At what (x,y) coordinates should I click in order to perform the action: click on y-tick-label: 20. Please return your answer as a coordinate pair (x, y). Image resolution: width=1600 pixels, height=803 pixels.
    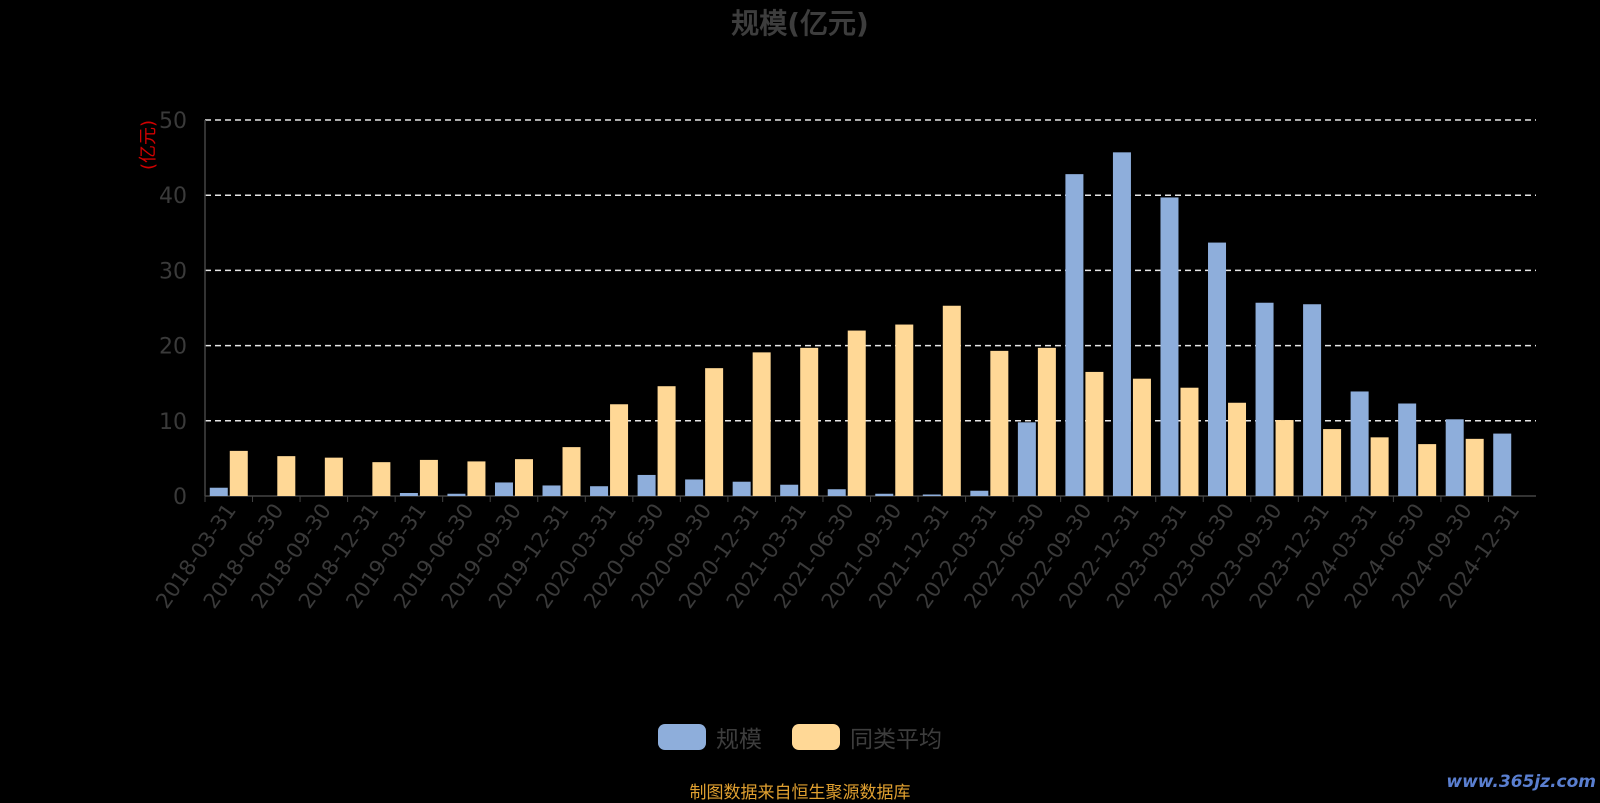
    Looking at the image, I should click on (173, 347).